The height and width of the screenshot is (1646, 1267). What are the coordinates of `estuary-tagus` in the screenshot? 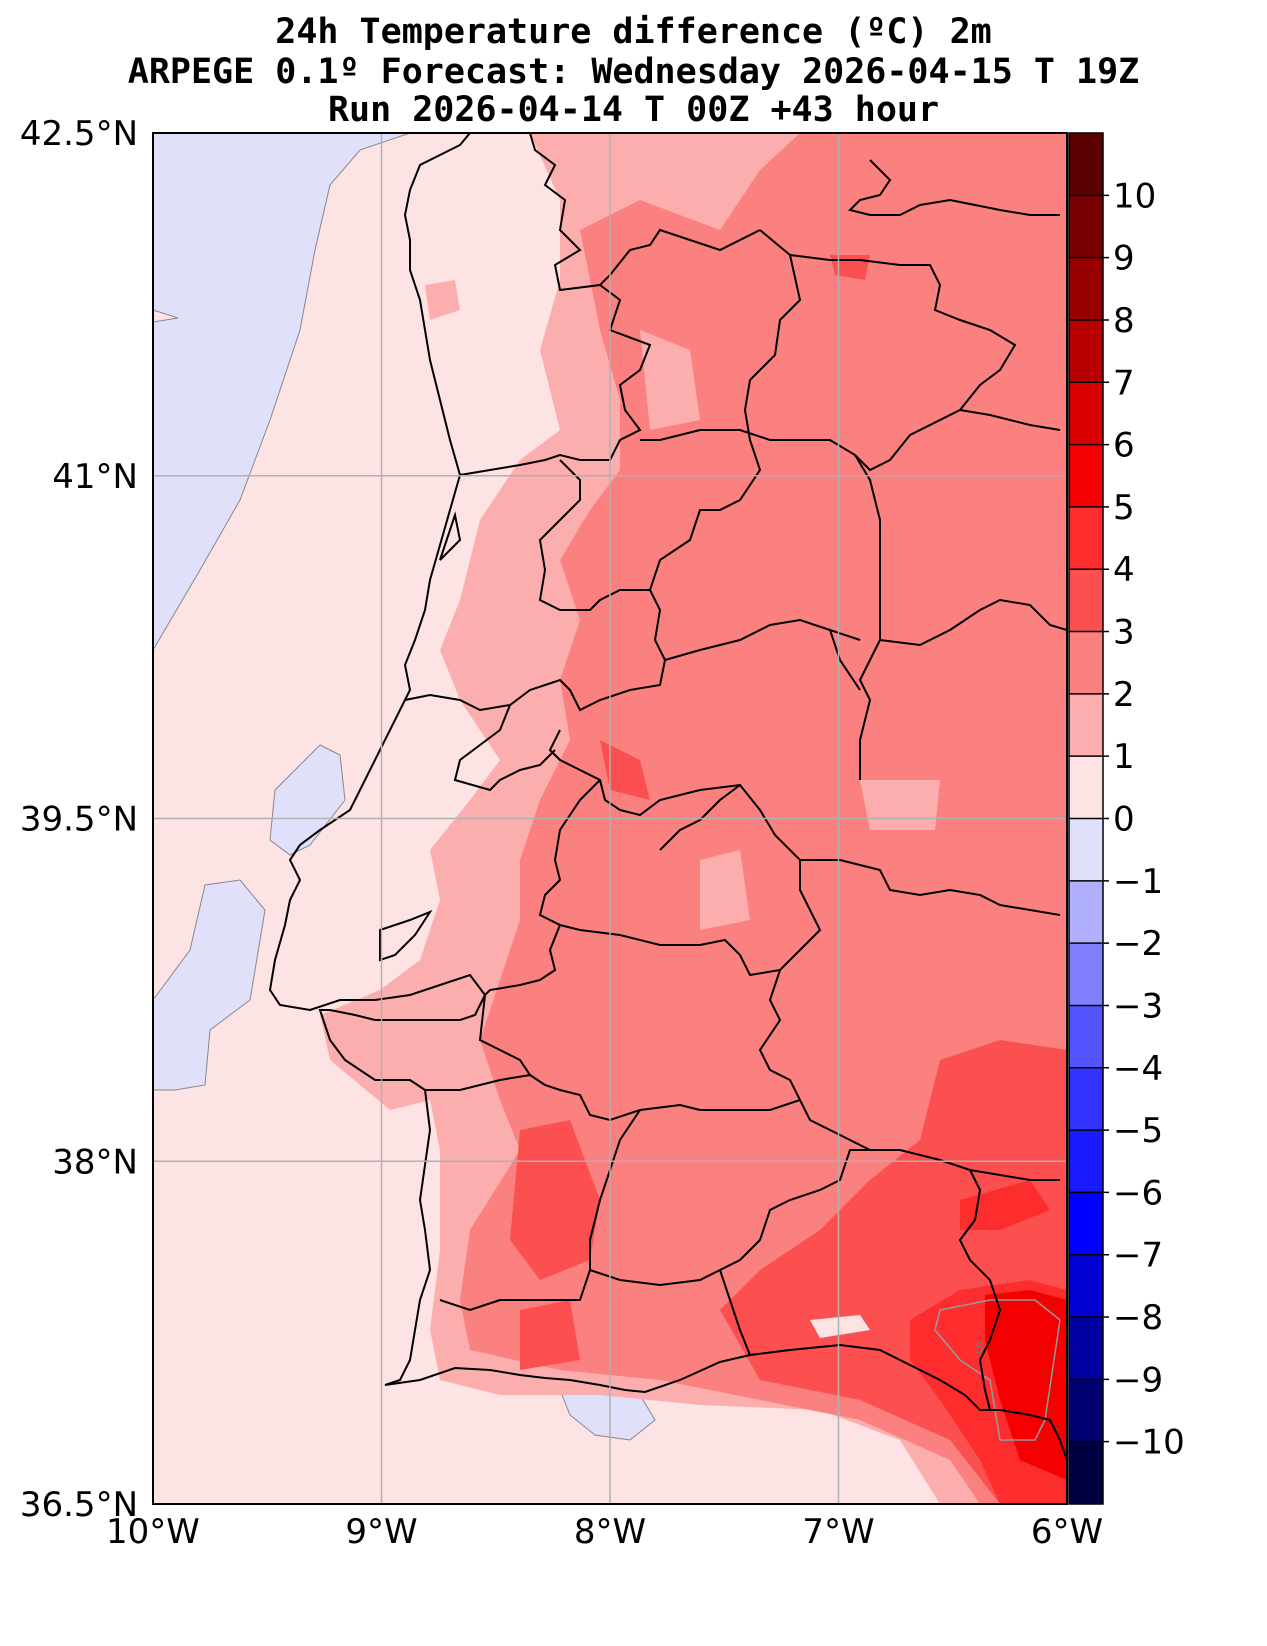 It's located at (406, 935).